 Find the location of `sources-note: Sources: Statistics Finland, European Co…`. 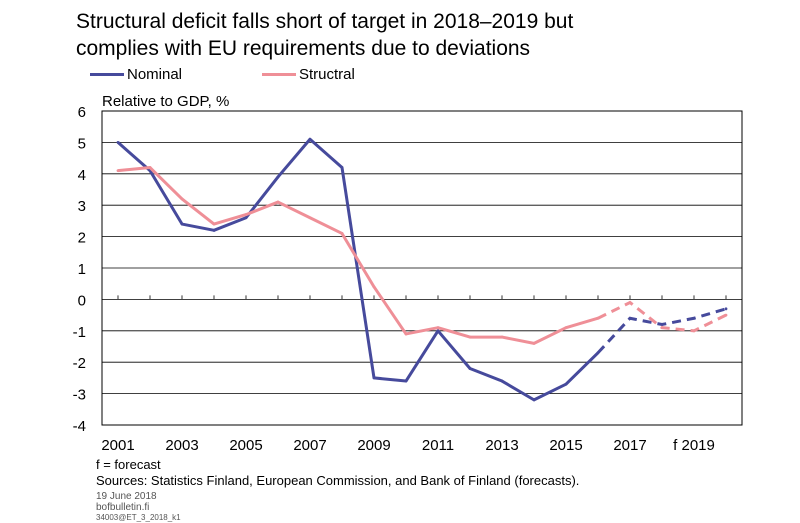

sources-note: Sources: Statistics Finland, European Co… is located at coordinates (338, 480).